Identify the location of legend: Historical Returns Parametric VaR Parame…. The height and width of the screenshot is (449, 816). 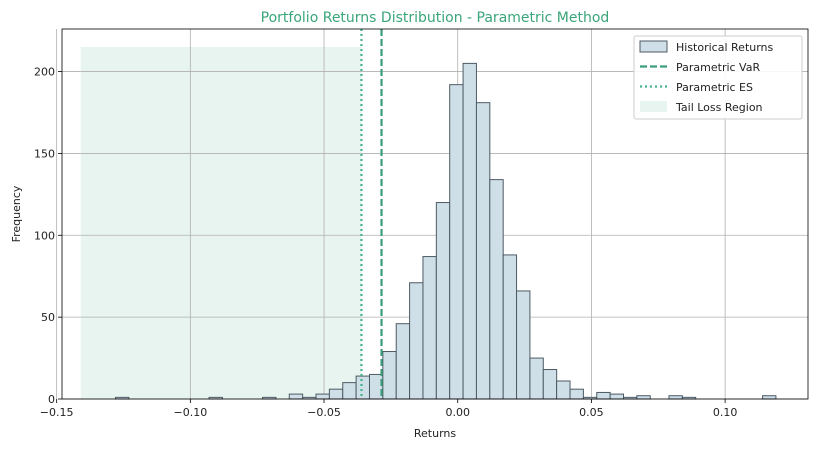
(718, 77).